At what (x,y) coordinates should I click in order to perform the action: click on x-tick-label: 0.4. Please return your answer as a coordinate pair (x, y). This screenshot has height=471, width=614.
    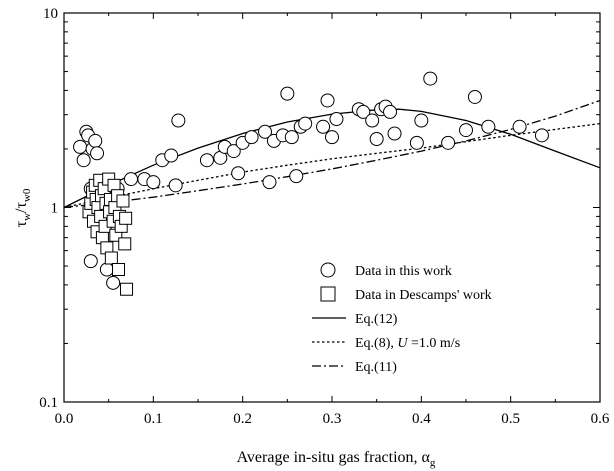
    Looking at the image, I should click on (421, 419).